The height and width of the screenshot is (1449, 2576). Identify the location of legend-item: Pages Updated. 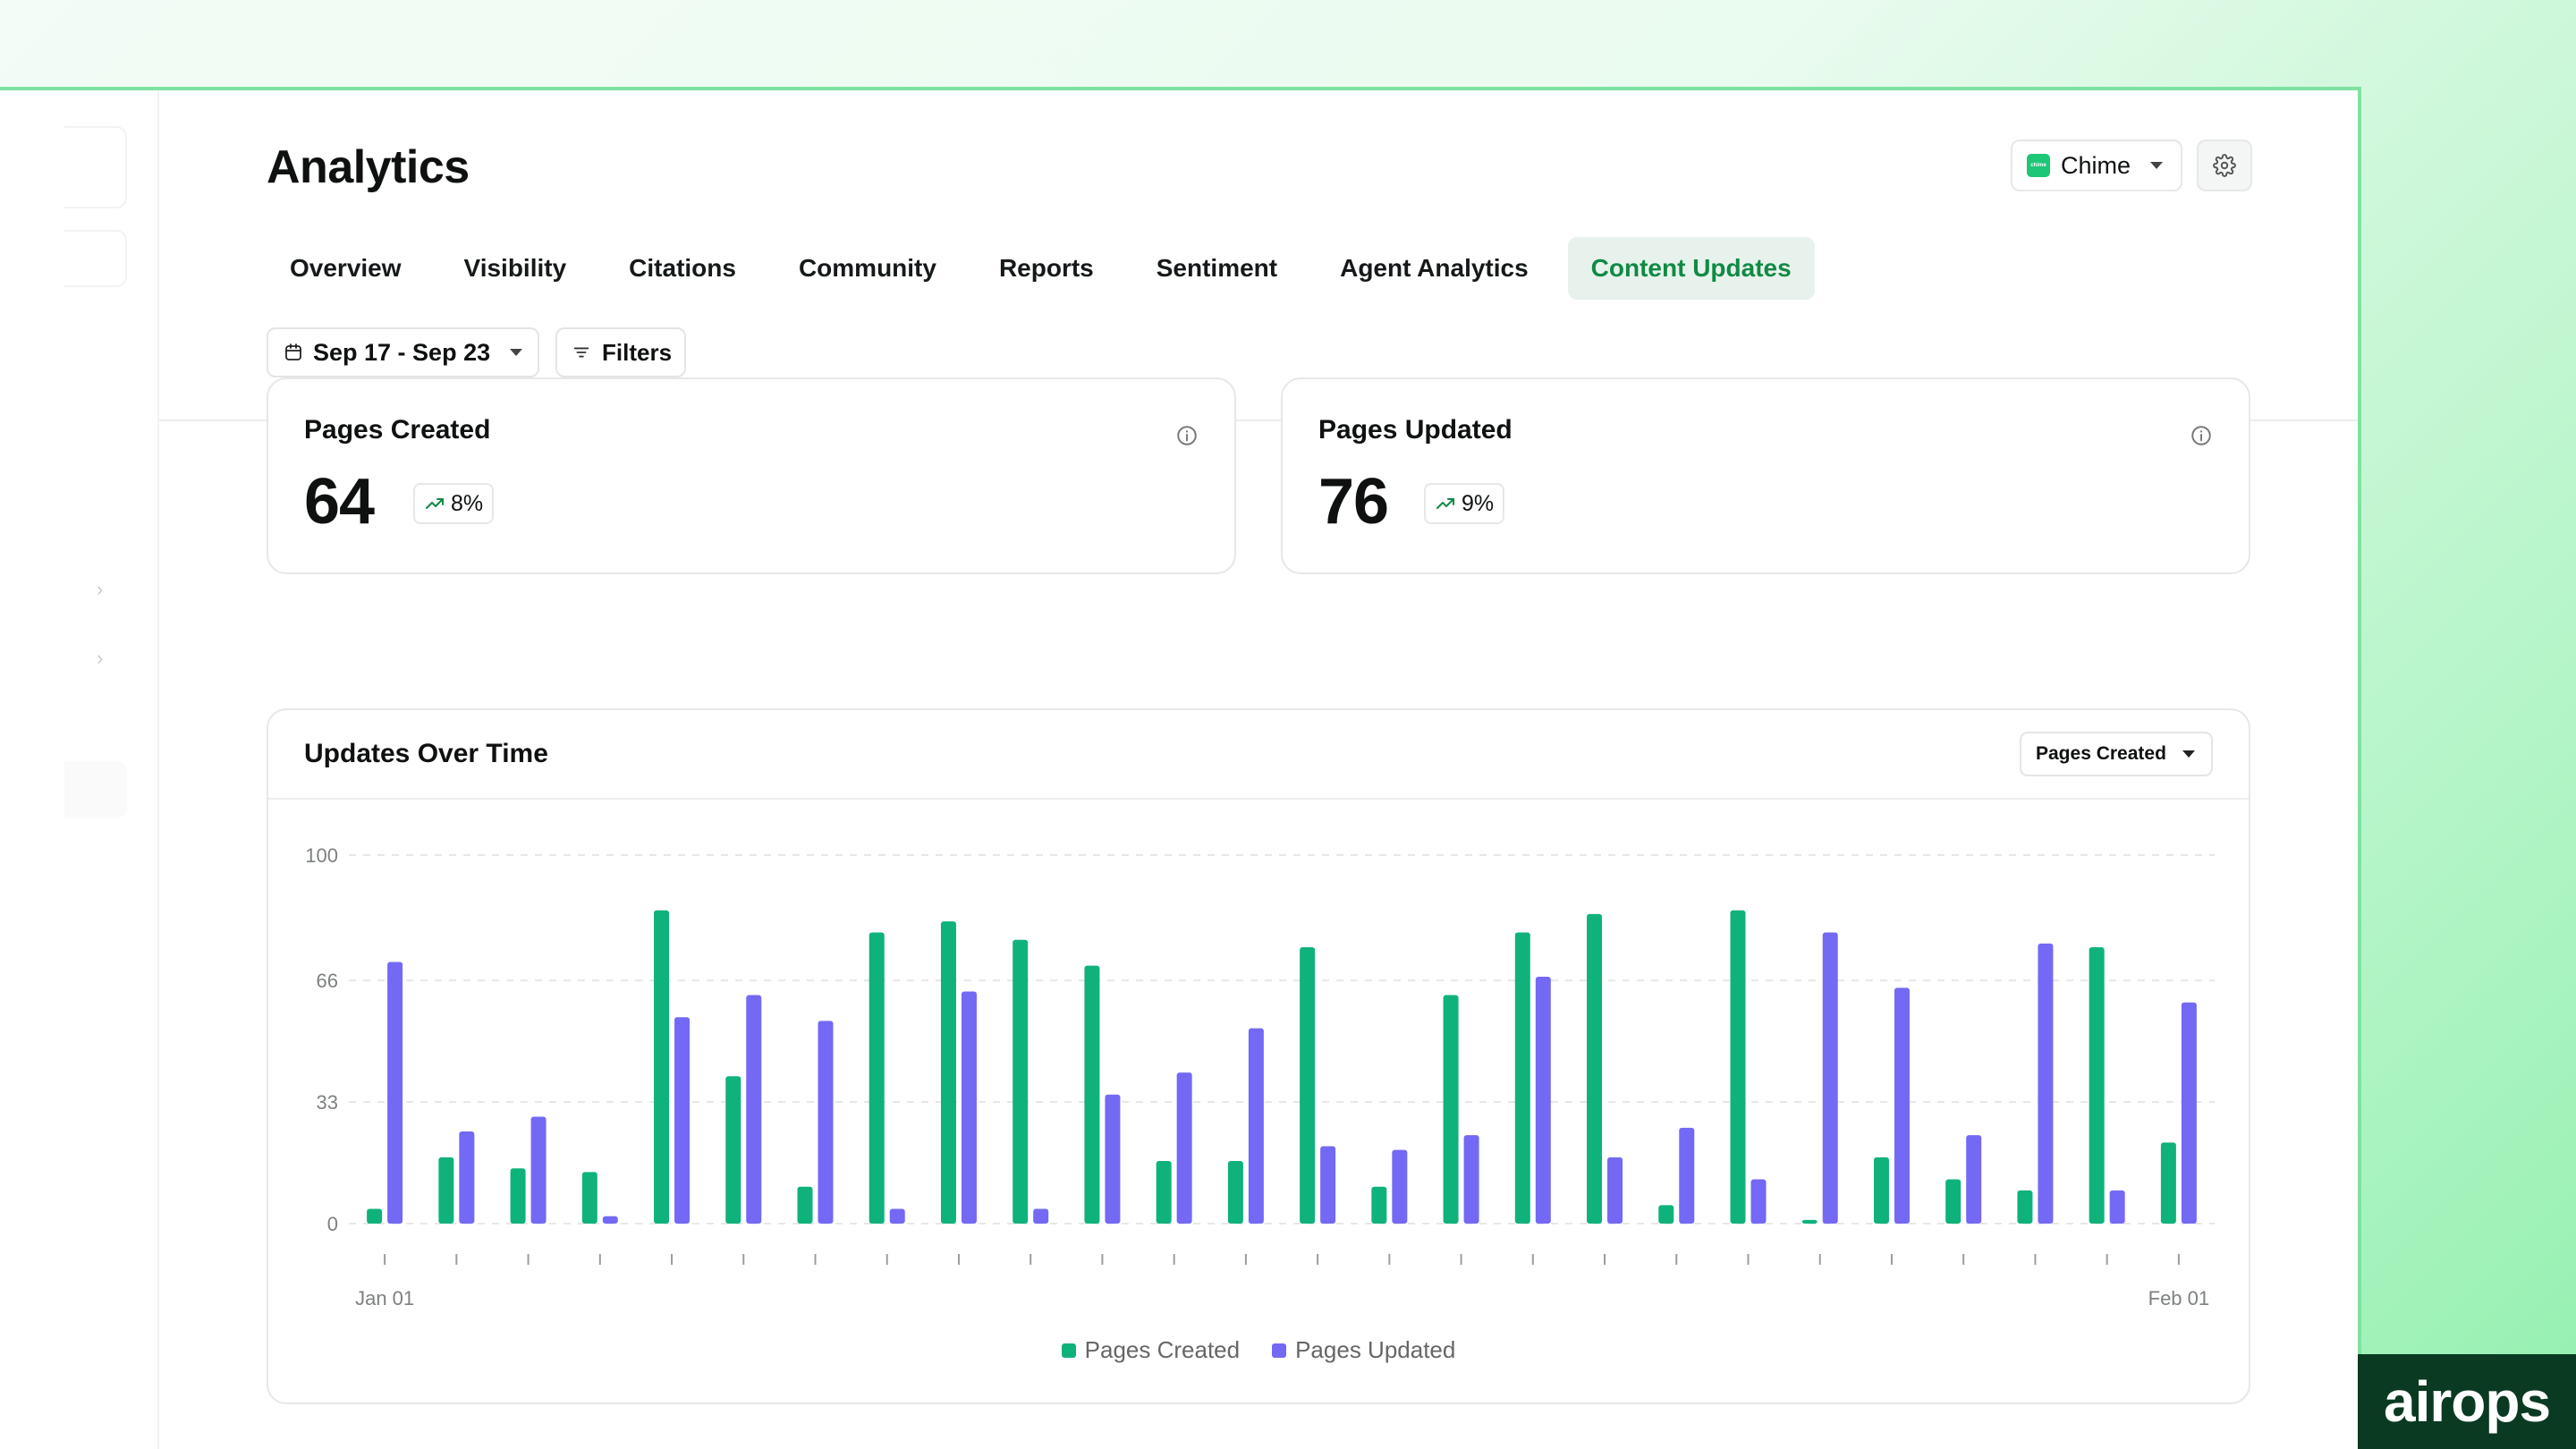
(1363, 1350).